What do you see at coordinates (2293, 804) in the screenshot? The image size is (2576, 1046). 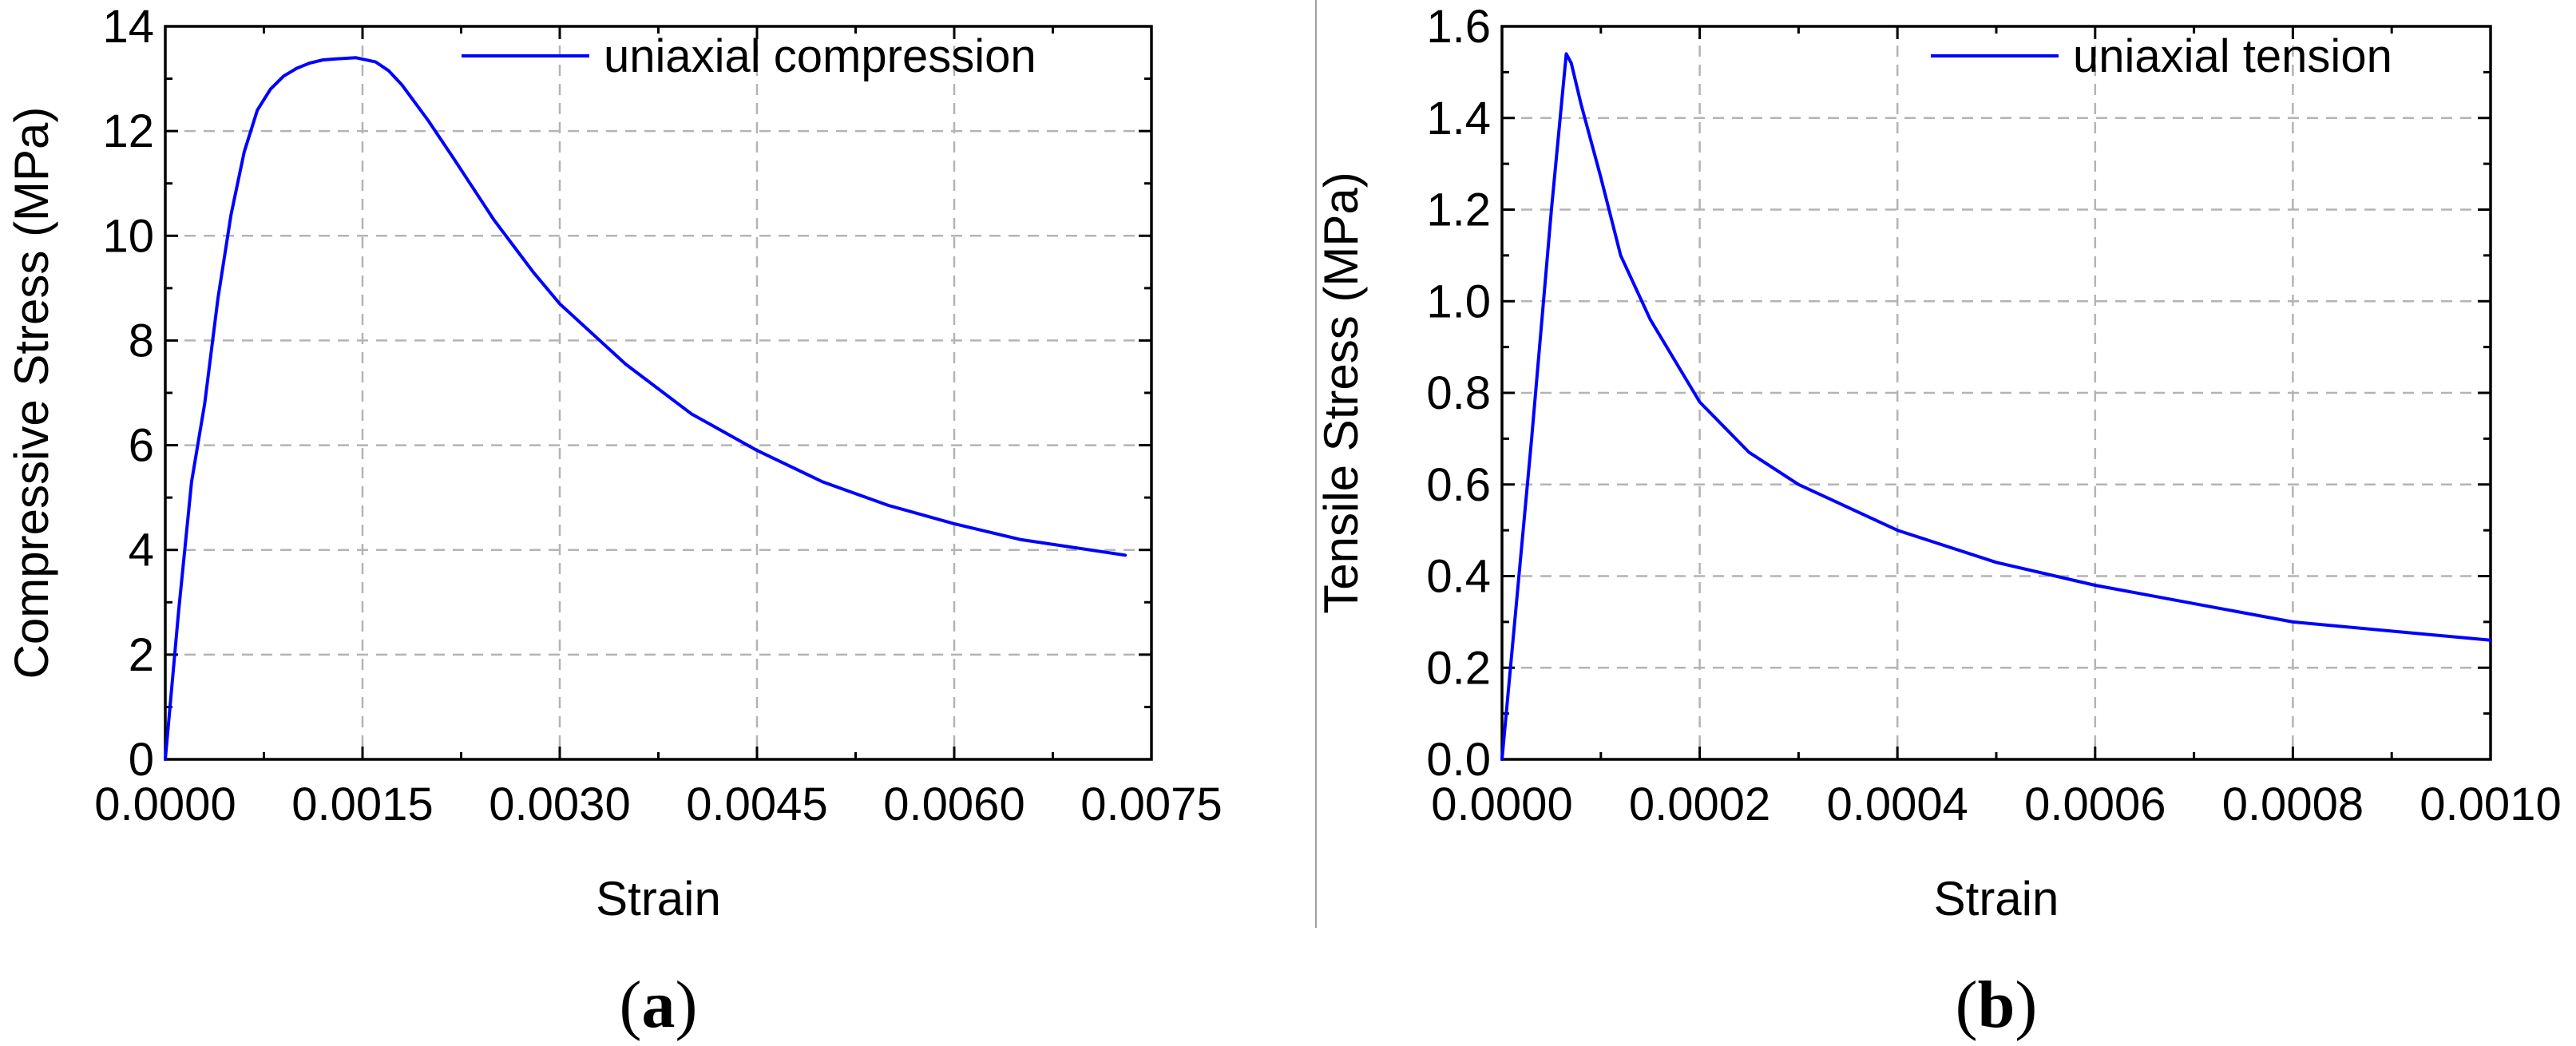 I see `x-tick-label: 0.0008` at bounding box center [2293, 804].